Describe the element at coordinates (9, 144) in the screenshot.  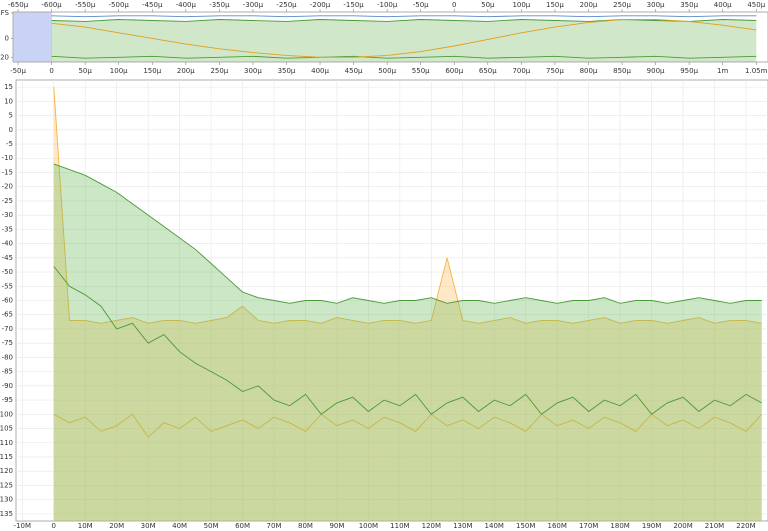
I see `y-tick-label: -5` at that location.